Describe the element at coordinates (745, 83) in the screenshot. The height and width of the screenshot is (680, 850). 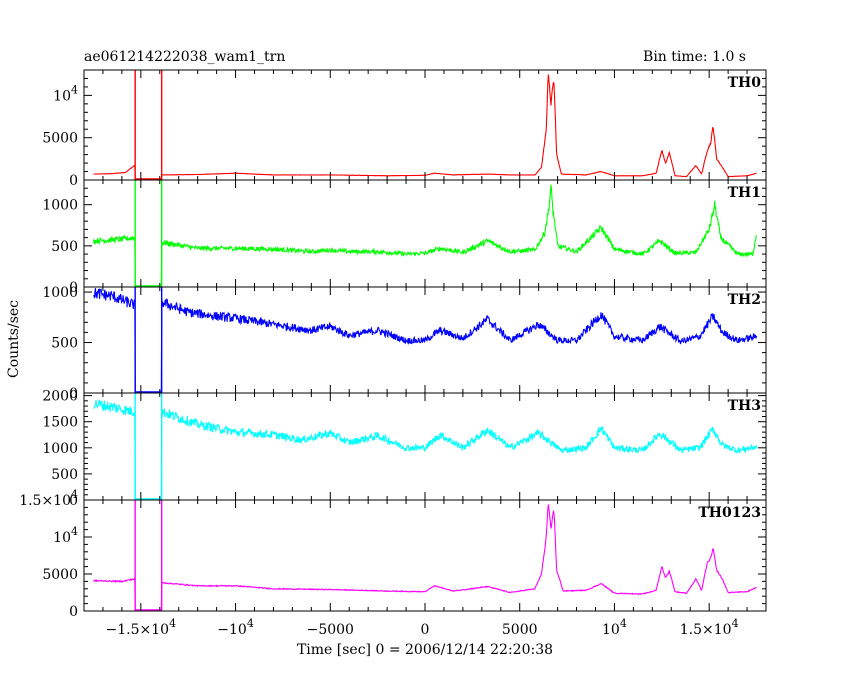
I see `panel-label-th0: TH0` at that location.